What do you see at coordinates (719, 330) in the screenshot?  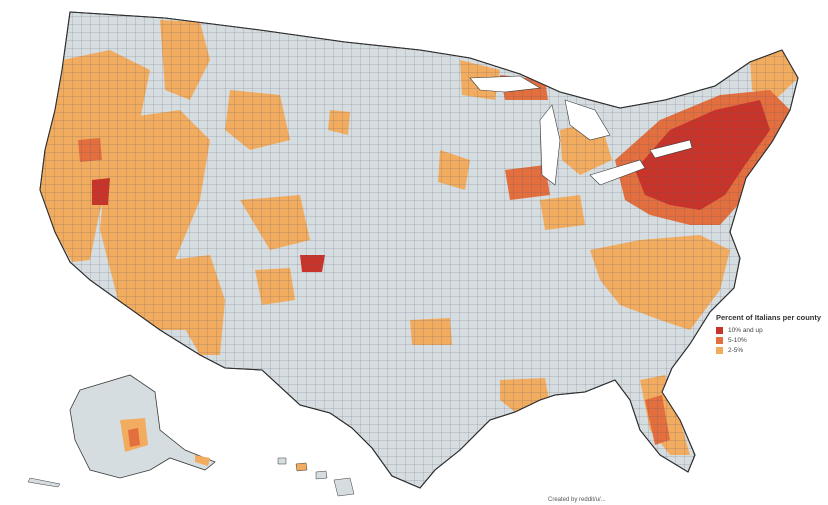 I see `legend-swatch-10-plus` at bounding box center [719, 330].